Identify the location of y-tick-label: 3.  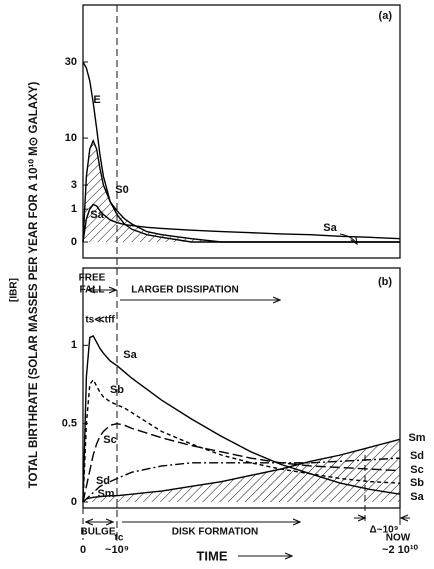
(74, 185).